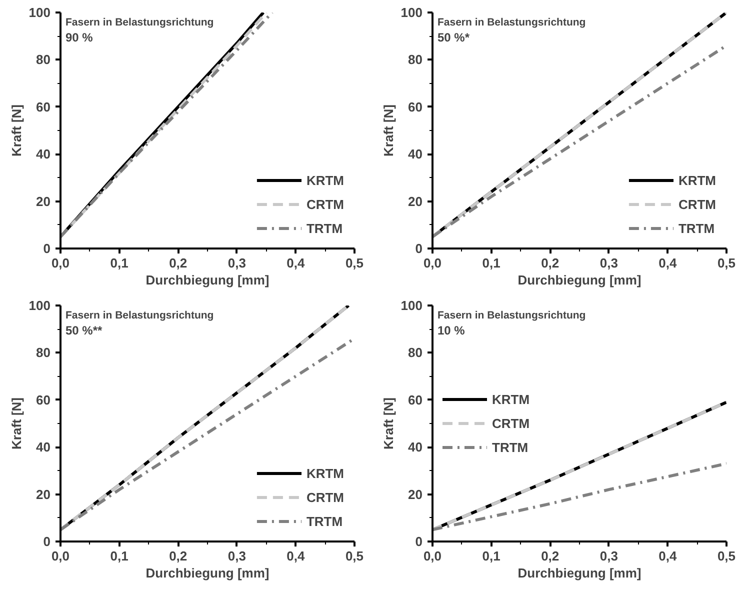  What do you see at coordinates (454, 37) in the screenshot?
I see `text: 50 %*` at bounding box center [454, 37].